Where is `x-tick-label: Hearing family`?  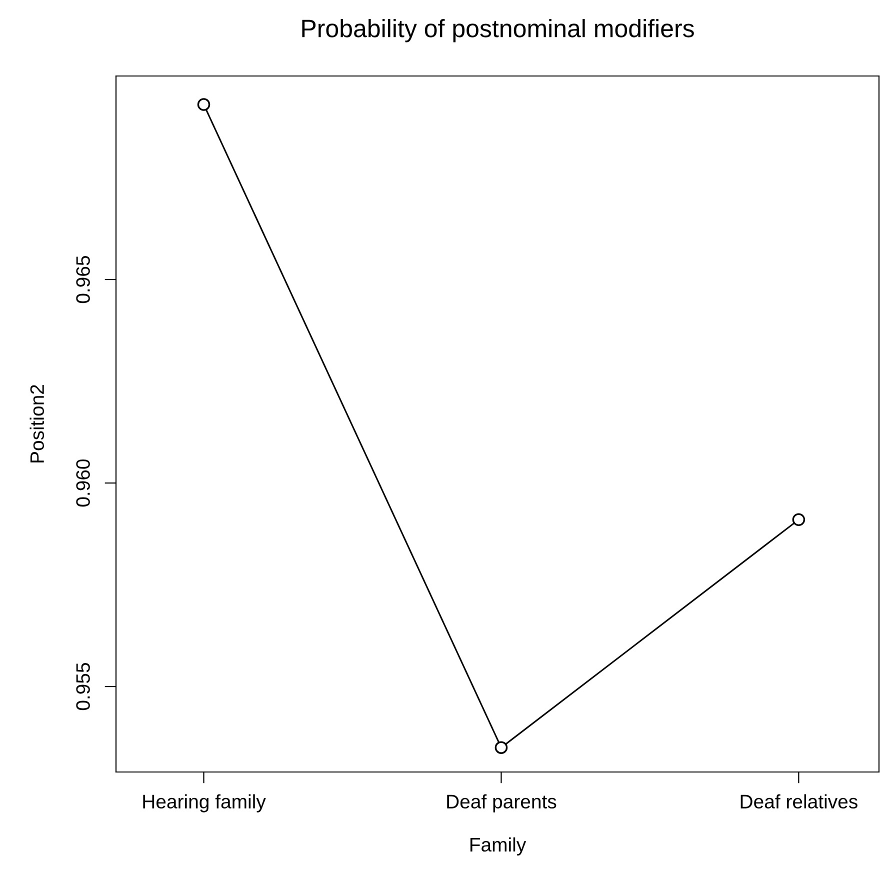
x-tick-label: Hearing family is located at coordinates (204, 803).